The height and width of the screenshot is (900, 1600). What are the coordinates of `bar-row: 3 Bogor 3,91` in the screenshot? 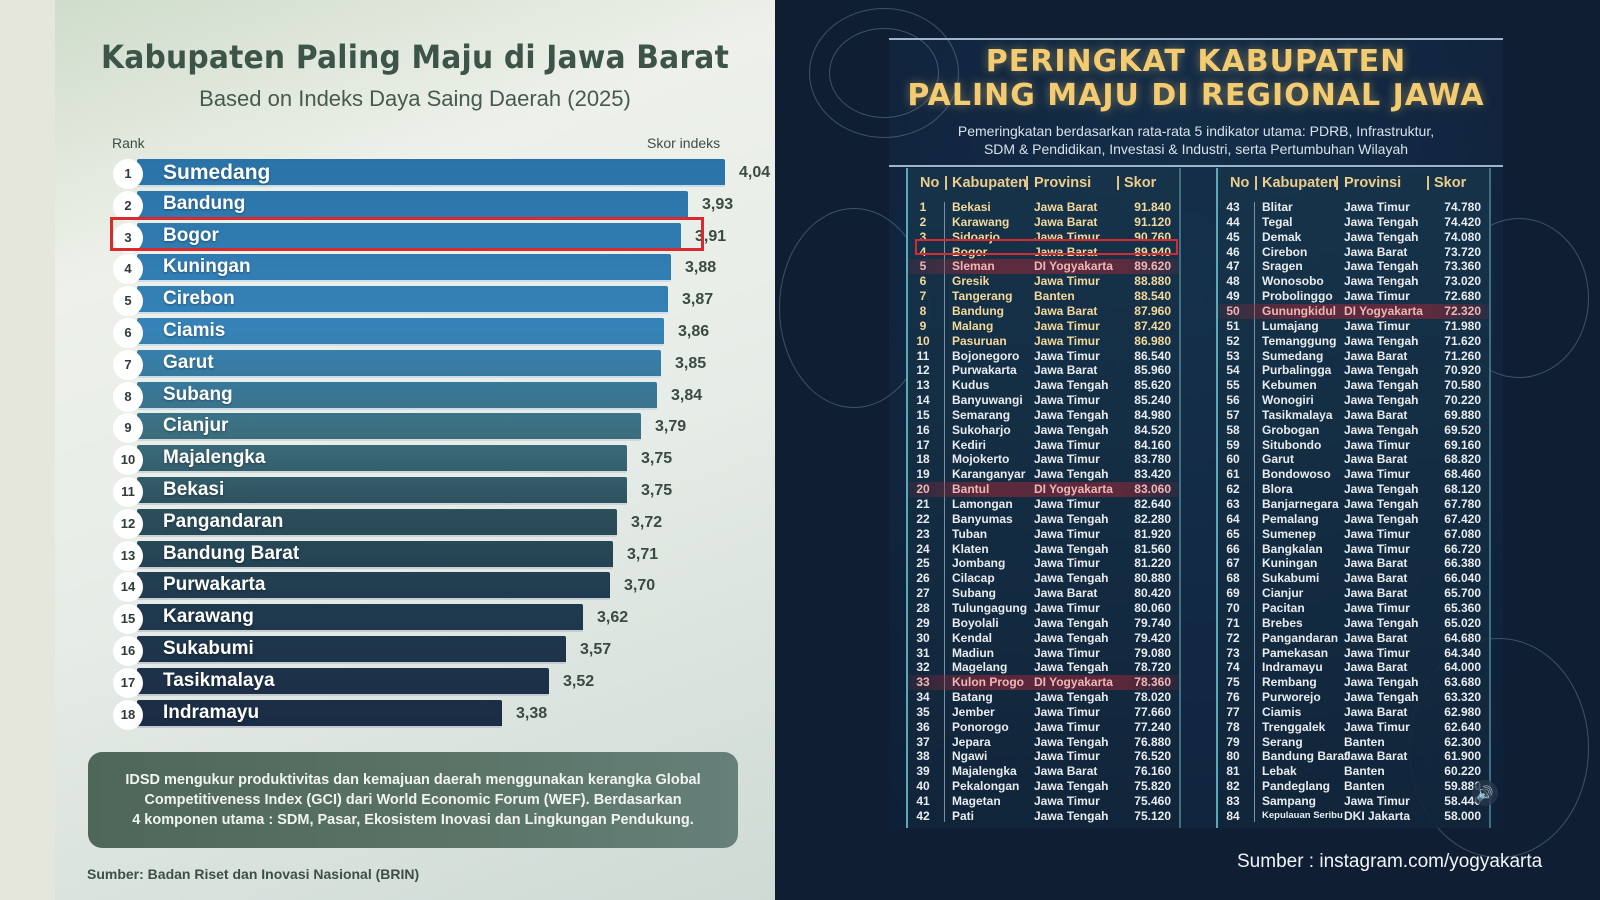 It's located at (441, 238).